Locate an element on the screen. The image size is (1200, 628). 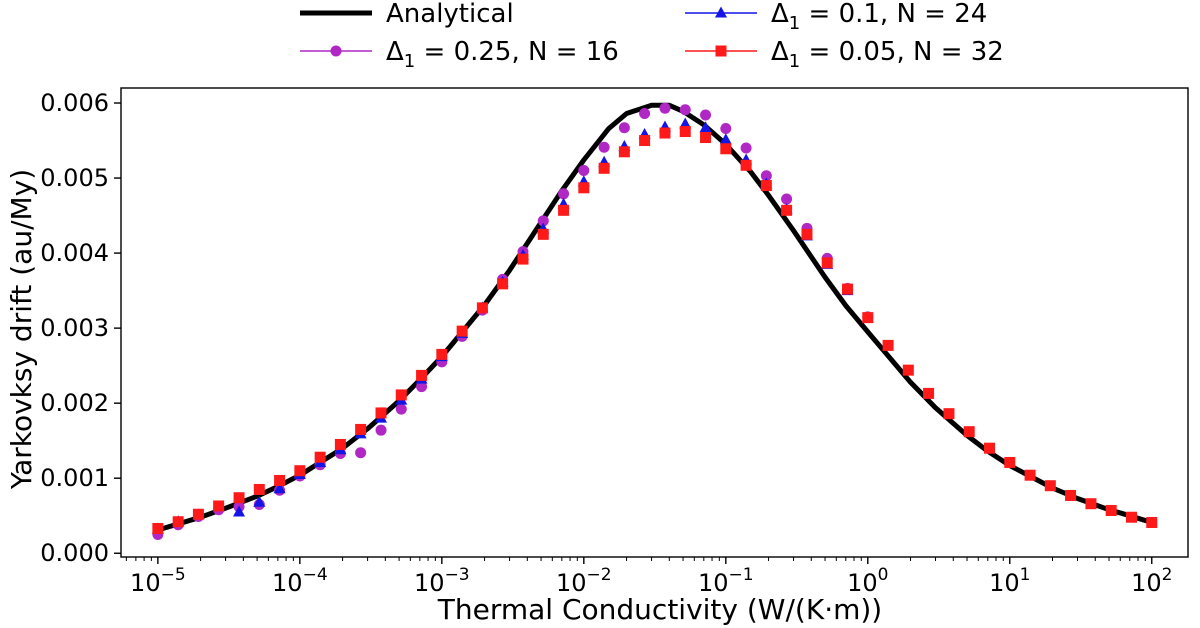
legend-label: Δ1 = 0.25, N = 16 is located at coordinates (502, 54).